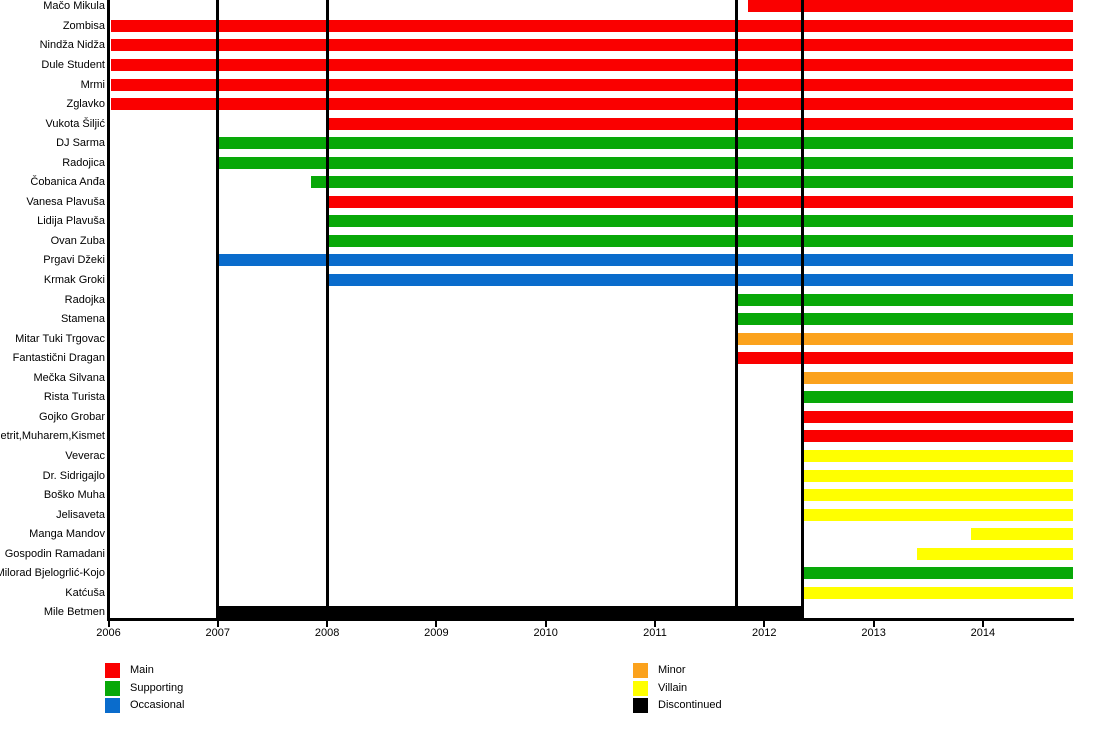 Image resolution: width=1100 pixels, height=740 pixels. I want to click on row-label: Boško Muha, so click(74, 495).